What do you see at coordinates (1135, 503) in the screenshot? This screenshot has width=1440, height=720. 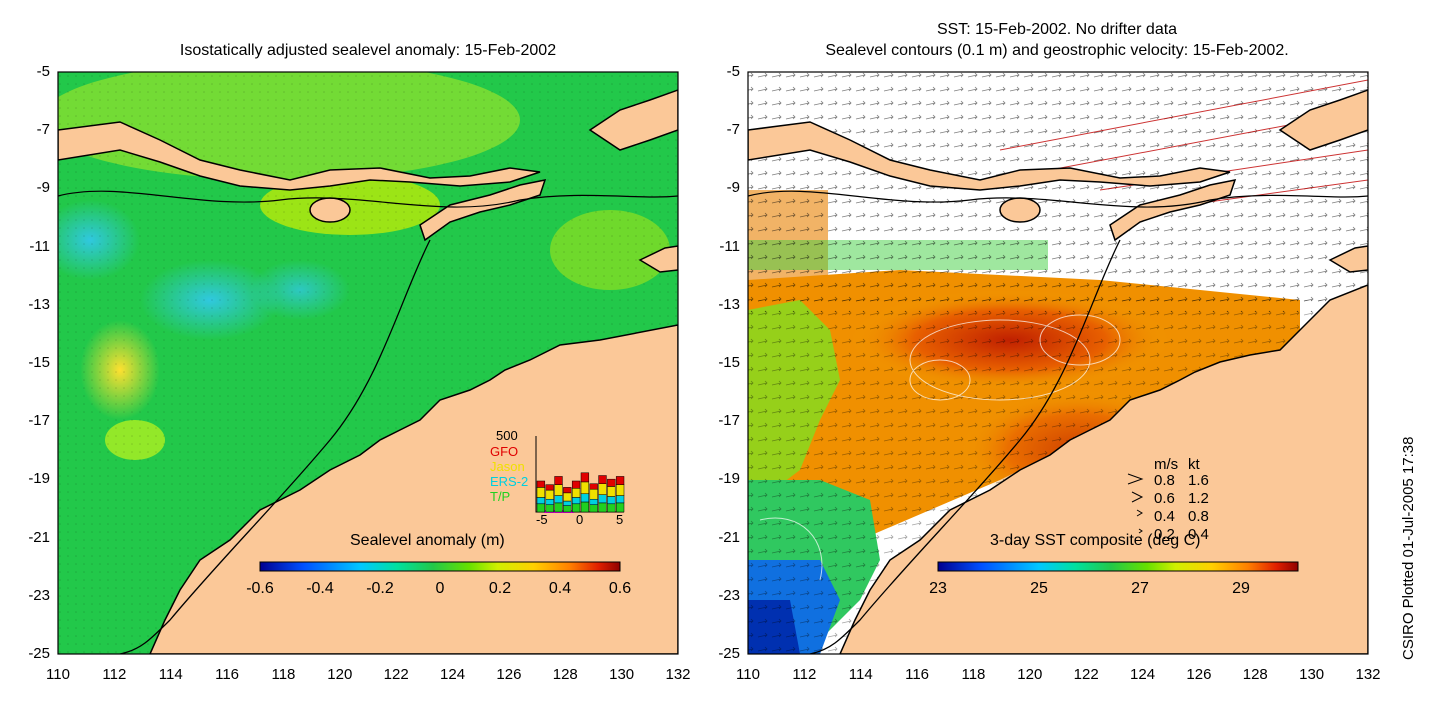 I see `velocity-legend-arrows` at bounding box center [1135, 503].